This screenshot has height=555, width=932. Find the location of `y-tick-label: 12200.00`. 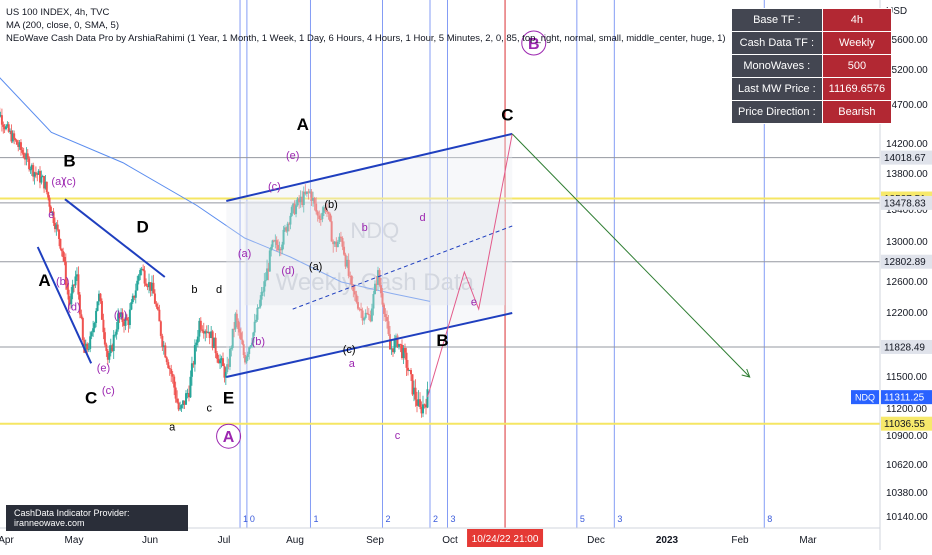

y-tick-label: 12200.00 is located at coordinates (907, 313).